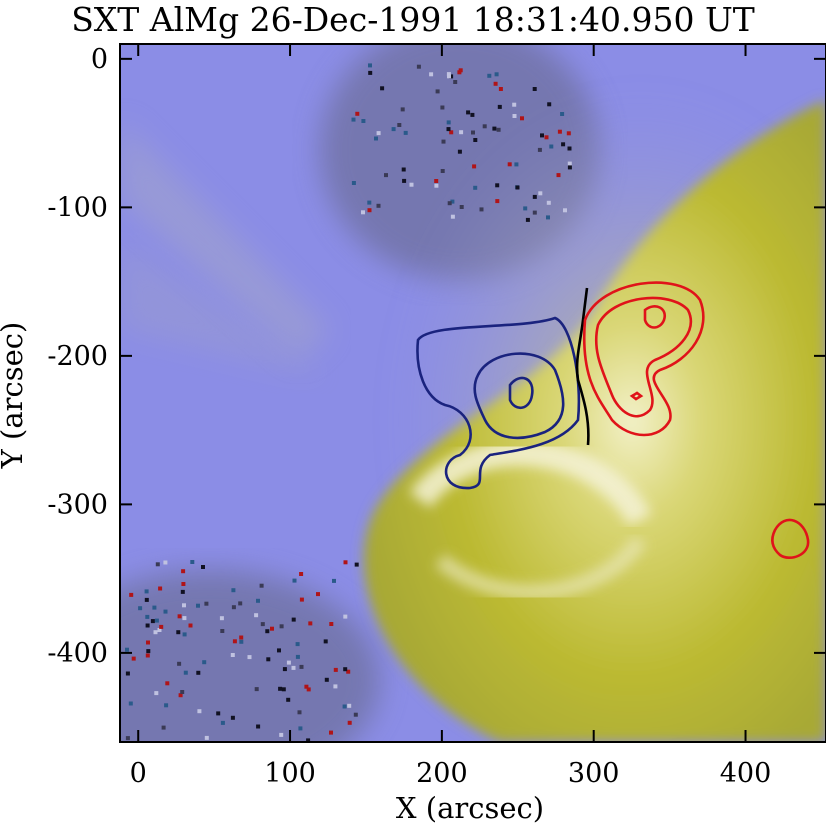 The height and width of the screenshot is (828, 826). Describe the element at coordinates (594, 773) in the screenshot. I see `x-tick-label: 300` at that location.